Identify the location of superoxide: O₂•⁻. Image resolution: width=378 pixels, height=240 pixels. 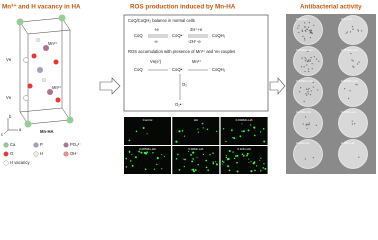
(179, 104).